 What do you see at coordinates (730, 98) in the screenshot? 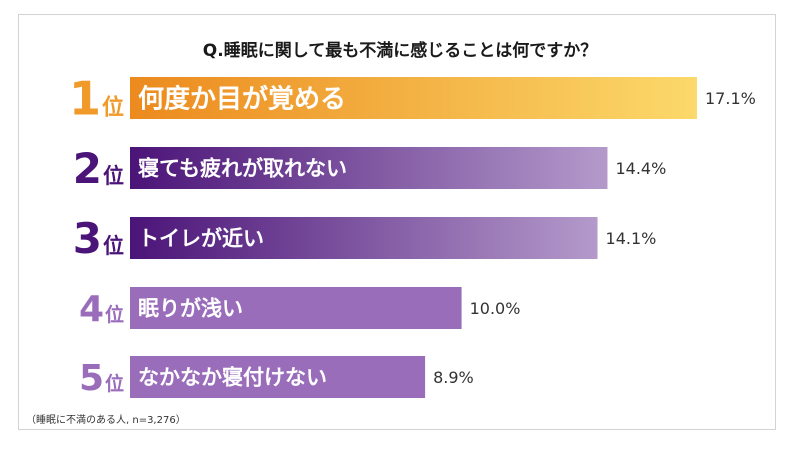
I see `value-label: 17.1%` at bounding box center [730, 98].